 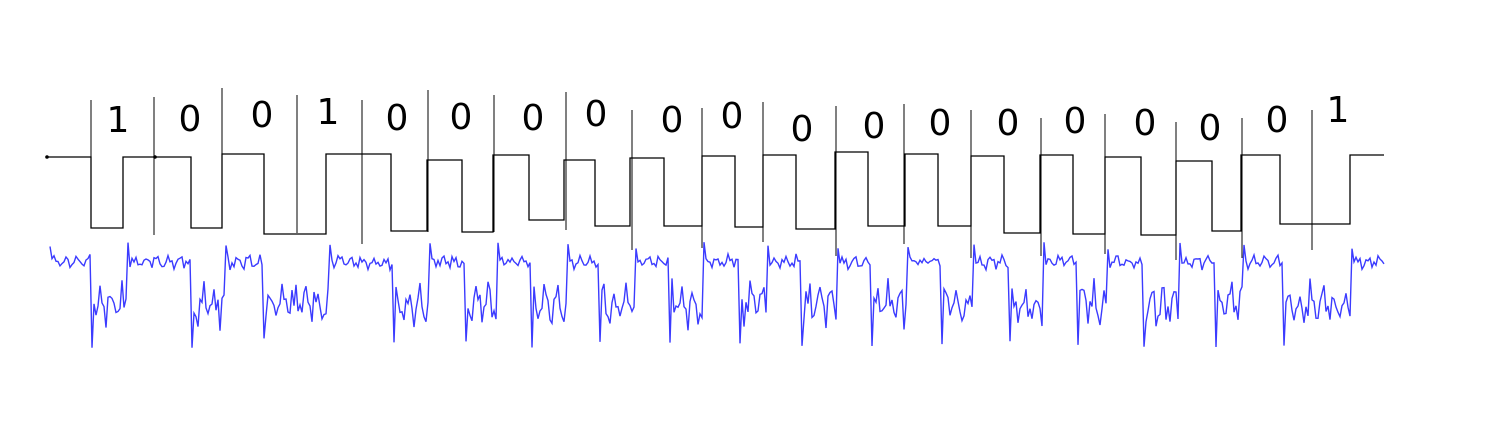 What do you see at coordinates (155, 157) in the screenshot?
I see `junction-dot` at bounding box center [155, 157].